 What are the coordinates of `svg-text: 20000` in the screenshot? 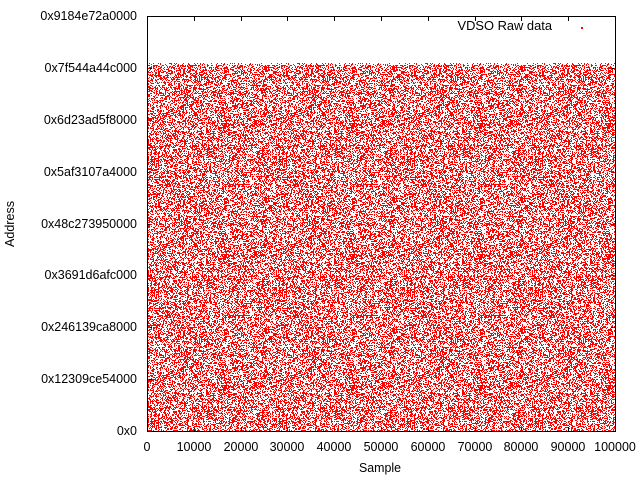 It's located at (241, 447).